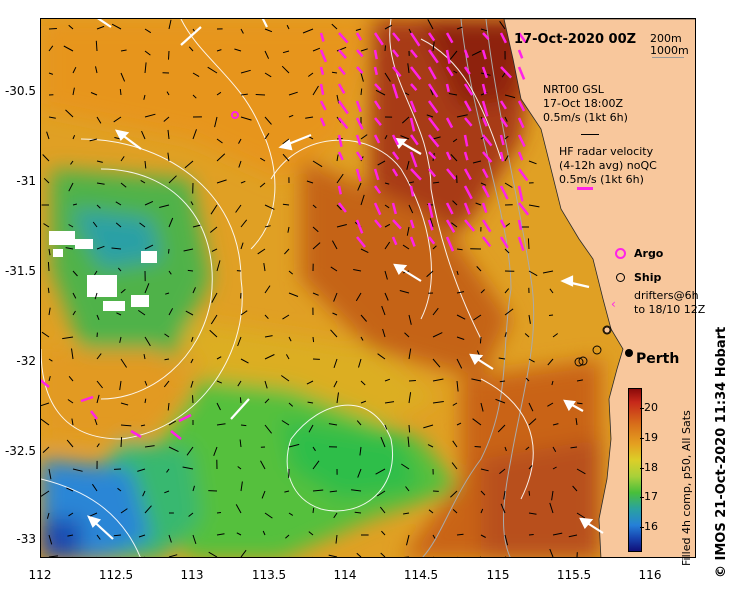 The image size is (739, 592). Describe the element at coordinates (478, 288) in the screenshot. I see `bathymetry-contours` at that location.